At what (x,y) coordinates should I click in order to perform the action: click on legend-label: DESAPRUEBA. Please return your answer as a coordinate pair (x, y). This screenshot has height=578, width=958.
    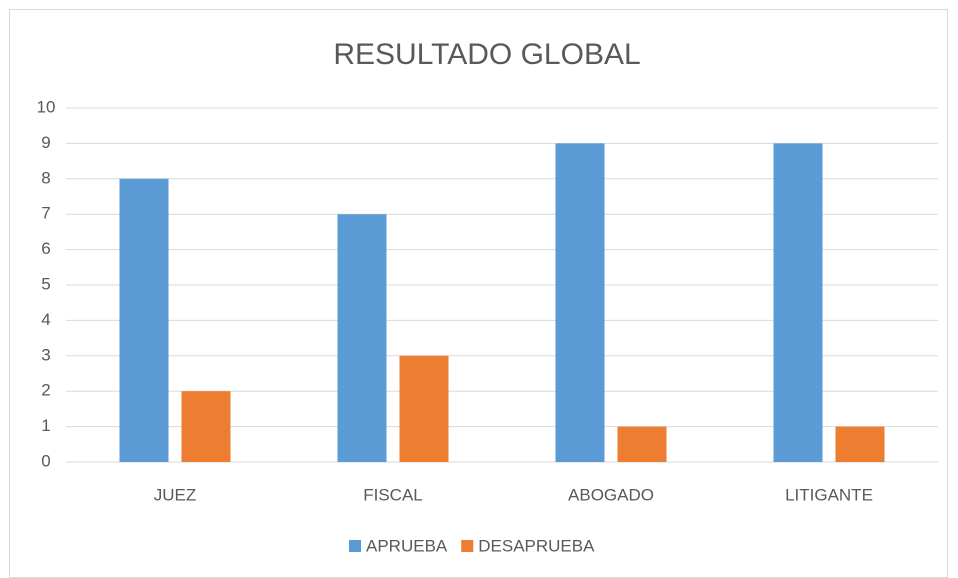
    Looking at the image, I should click on (536, 545).